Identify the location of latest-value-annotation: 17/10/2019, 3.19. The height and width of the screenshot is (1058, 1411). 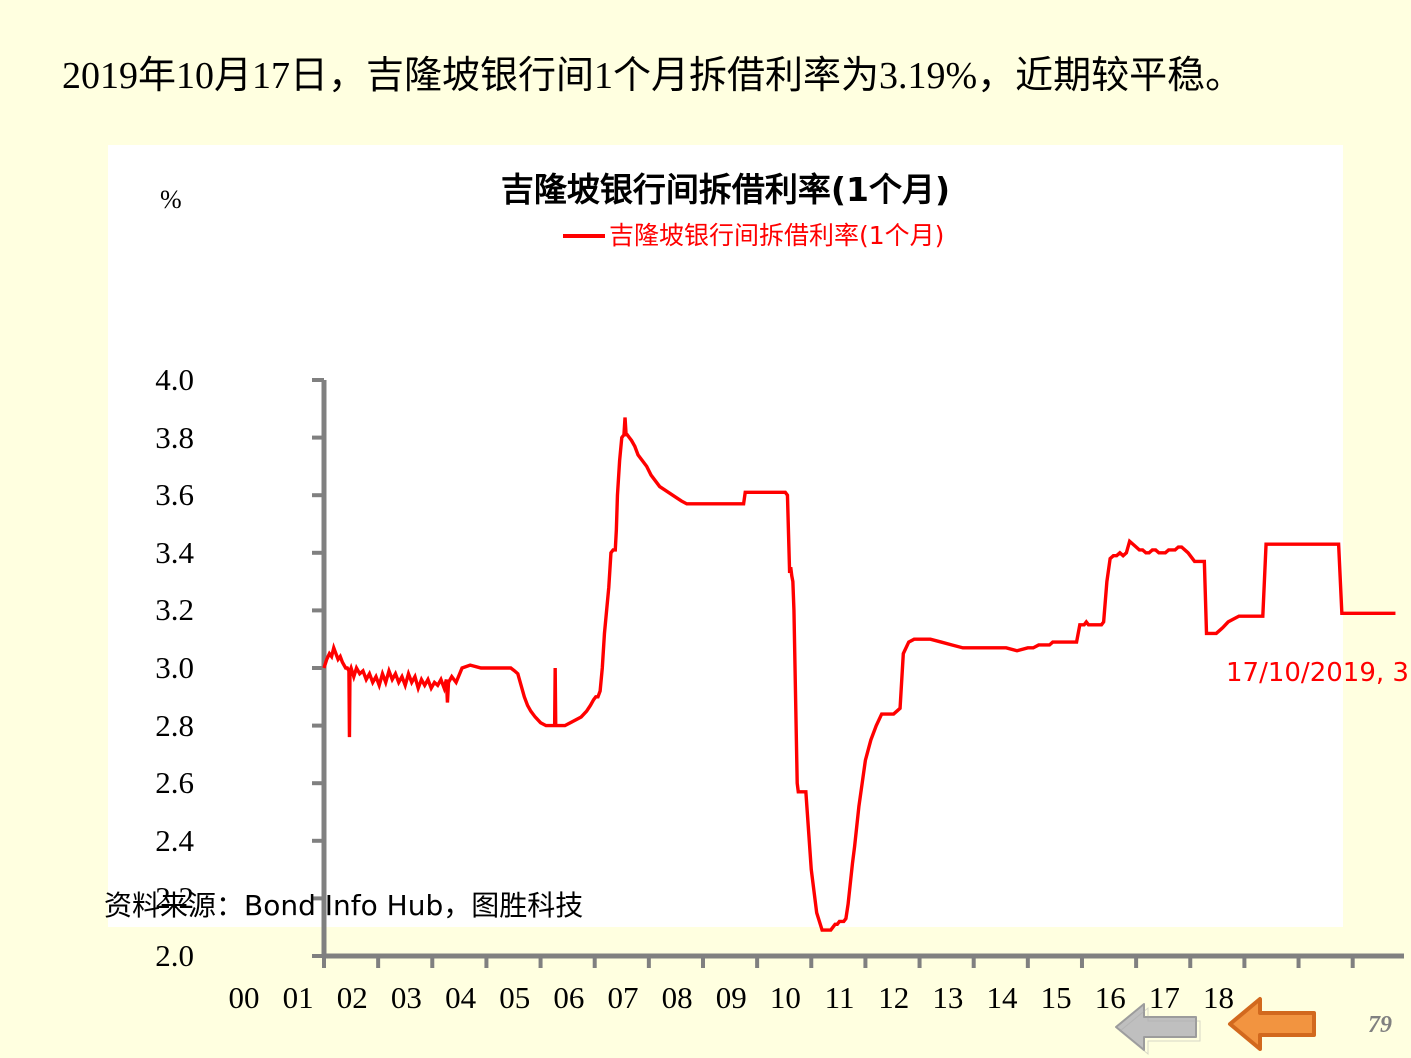
(1318, 673).